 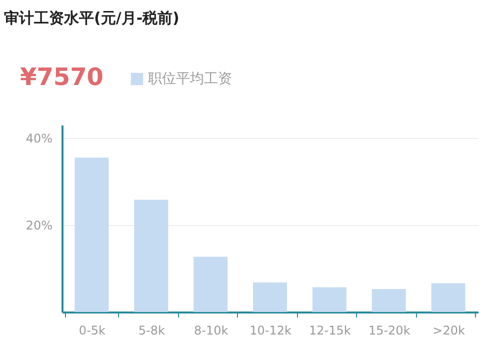 I want to click on y-tick-label: 40%, so click(x=39, y=139).